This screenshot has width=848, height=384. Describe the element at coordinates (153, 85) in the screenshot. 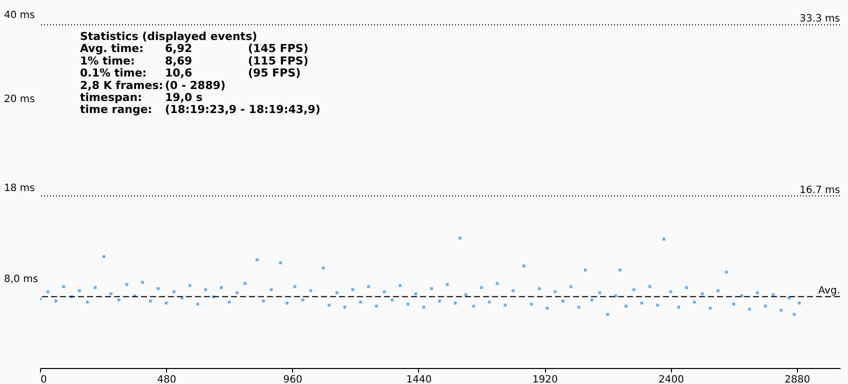

I see `annotation: 2,8 K frames: (0 - 2889)` at that location.